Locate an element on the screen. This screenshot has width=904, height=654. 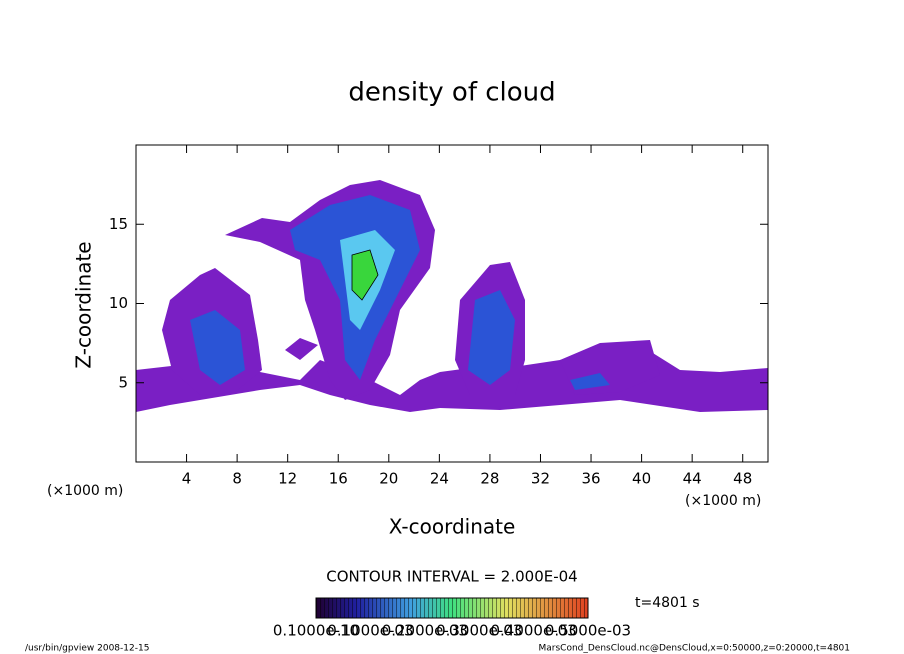
colorbar-label: 0.2000e-03 is located at coordinates (425, 631).